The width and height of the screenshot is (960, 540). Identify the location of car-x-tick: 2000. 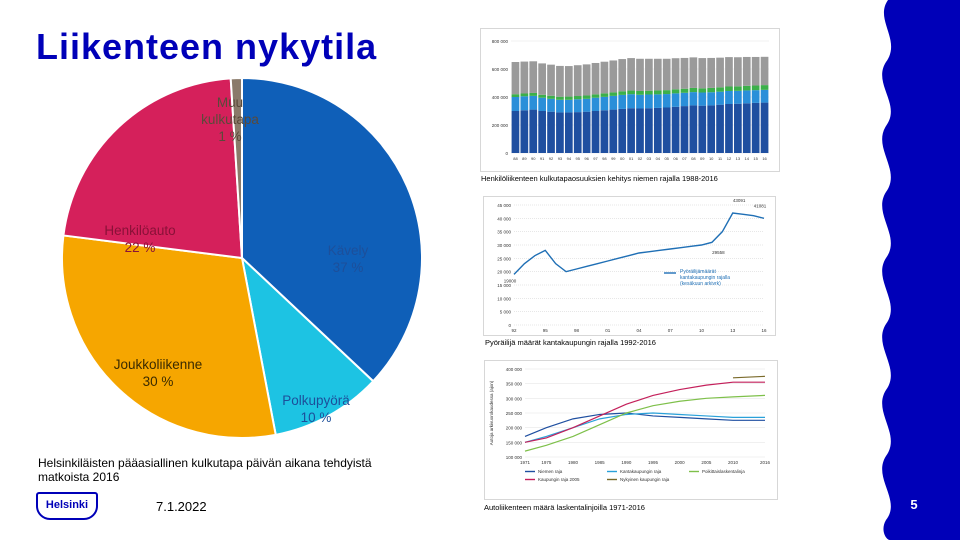
(680, 462).